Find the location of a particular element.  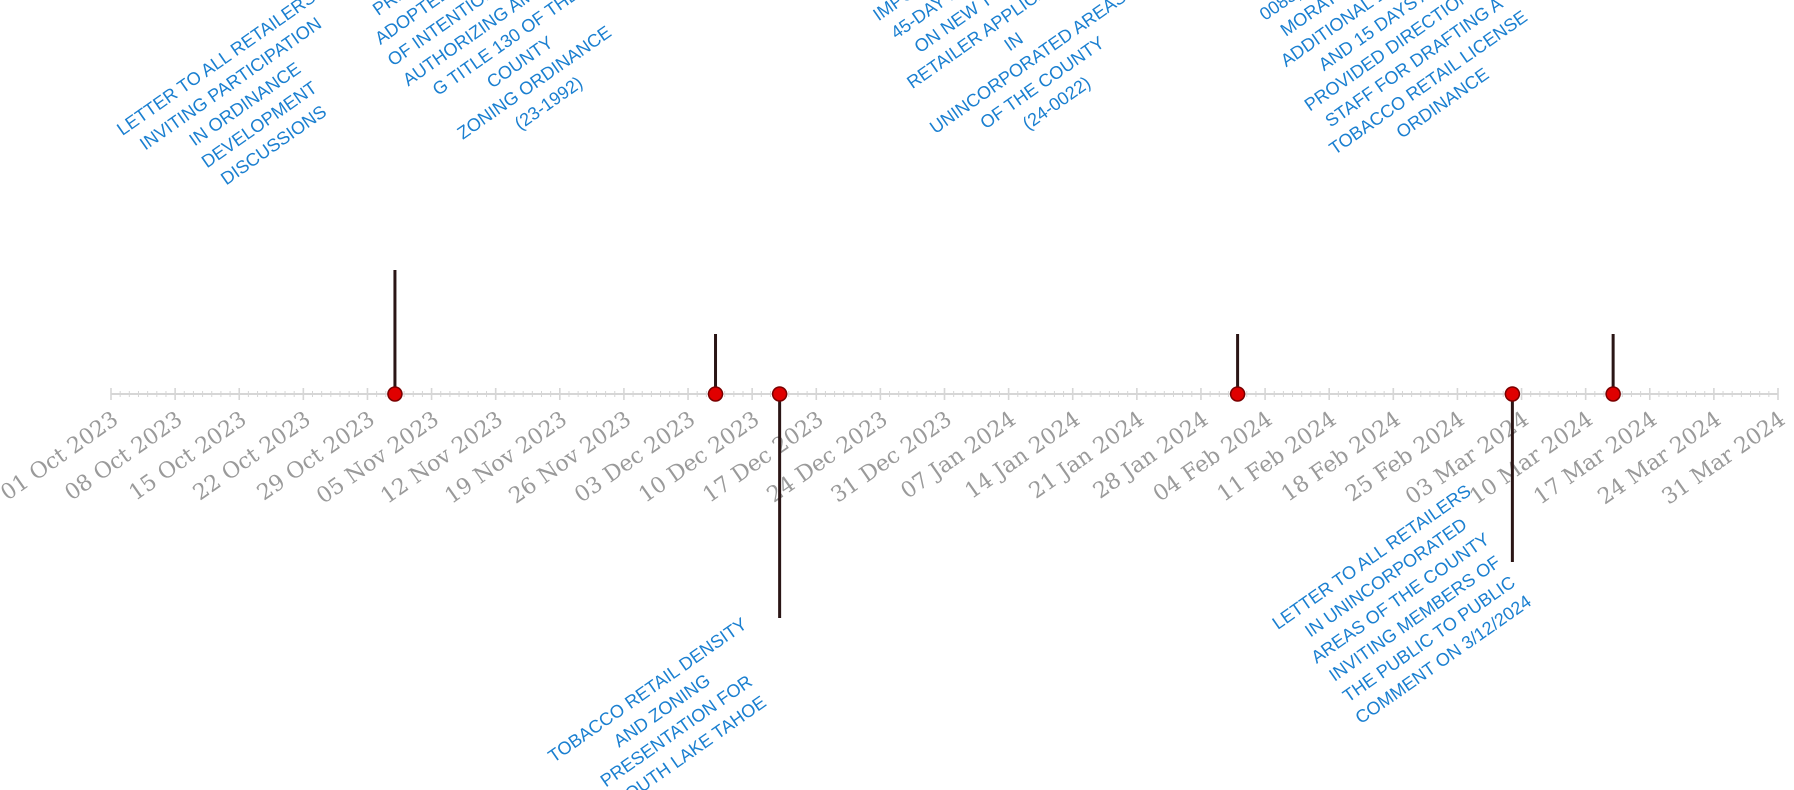

event-markers is located at coordinates (1004, 394).